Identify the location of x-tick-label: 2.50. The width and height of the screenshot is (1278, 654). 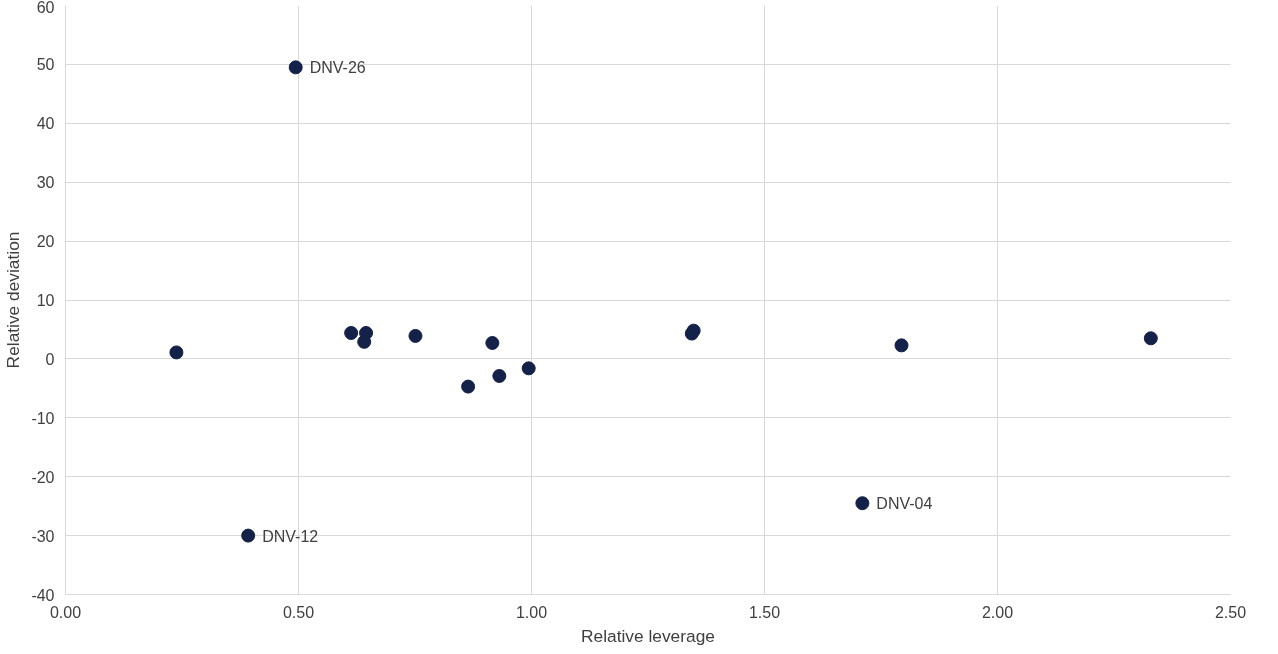
(1230, 612).